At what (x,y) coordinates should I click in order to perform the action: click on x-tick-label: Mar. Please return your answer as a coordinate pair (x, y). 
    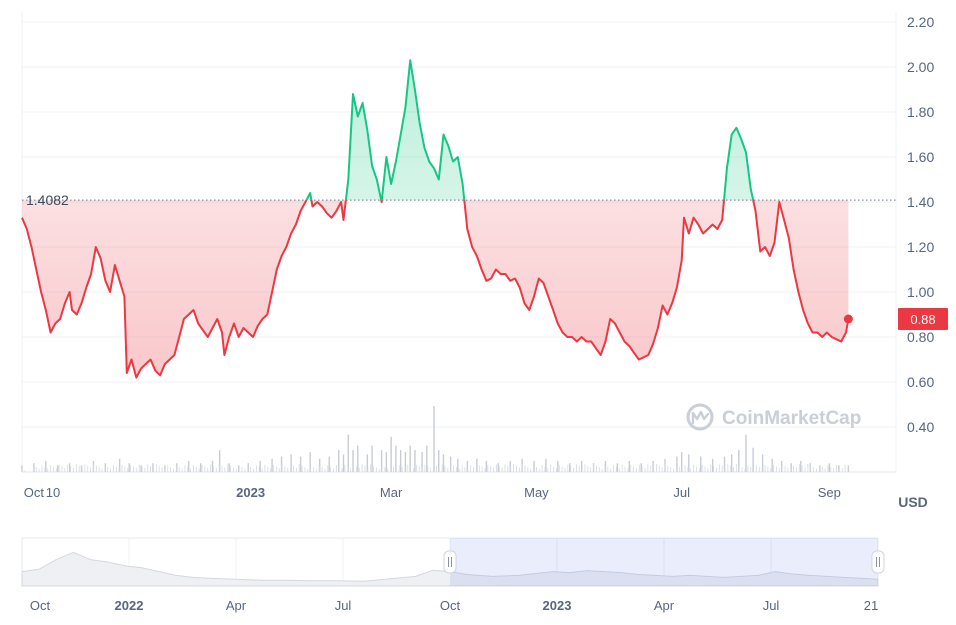
    Looking at the image, I should click on (391, 492).